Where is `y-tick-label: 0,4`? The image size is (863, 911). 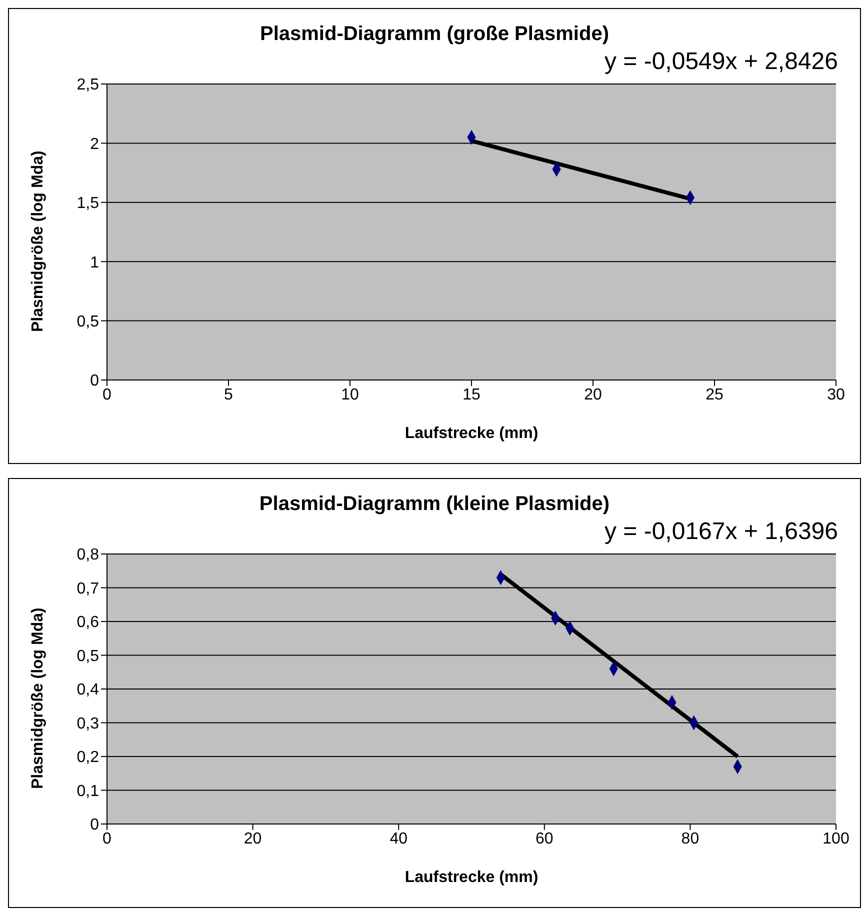
y-tick-label: 0,4 is located at coordinates (88, 690).